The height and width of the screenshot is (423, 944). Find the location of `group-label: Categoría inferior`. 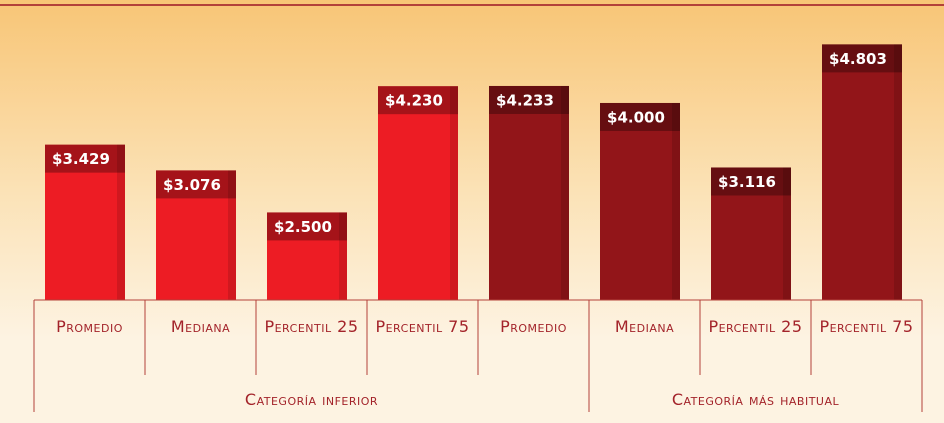

group-label: Categoría inferior is located at coordinates (311, 399).